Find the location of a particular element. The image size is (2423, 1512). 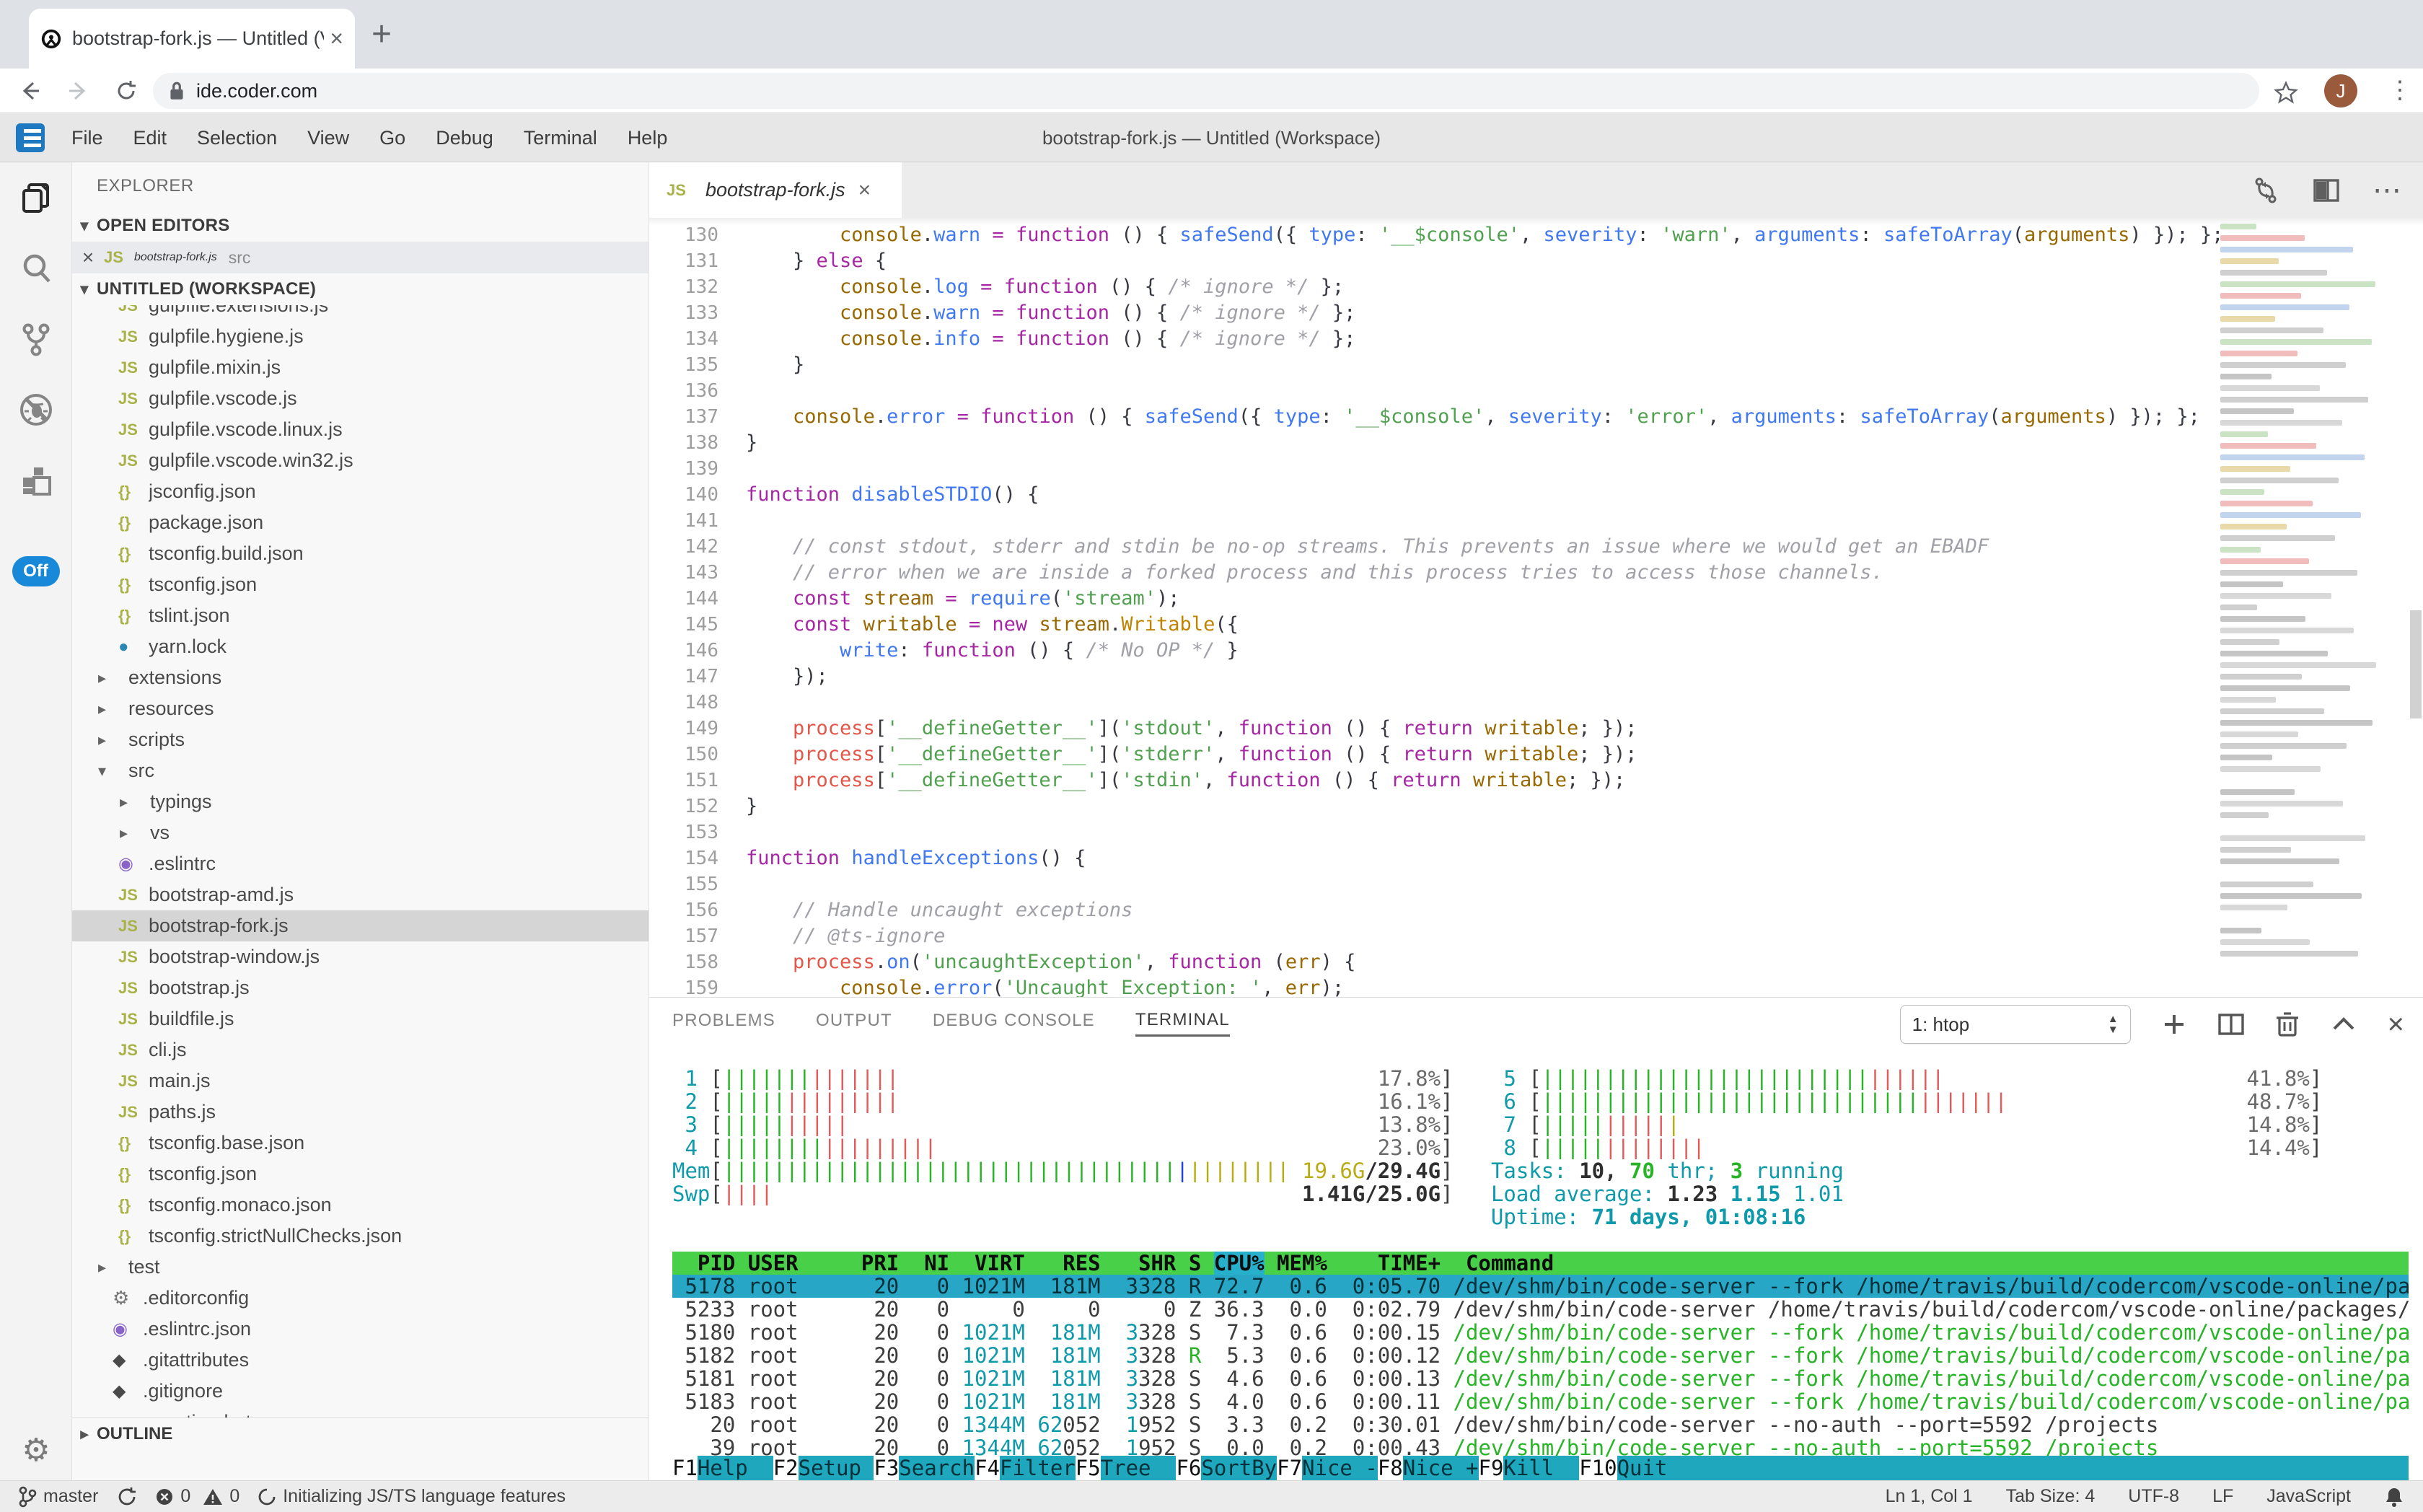

bell-icon is located at coordinates (2394, 1497).